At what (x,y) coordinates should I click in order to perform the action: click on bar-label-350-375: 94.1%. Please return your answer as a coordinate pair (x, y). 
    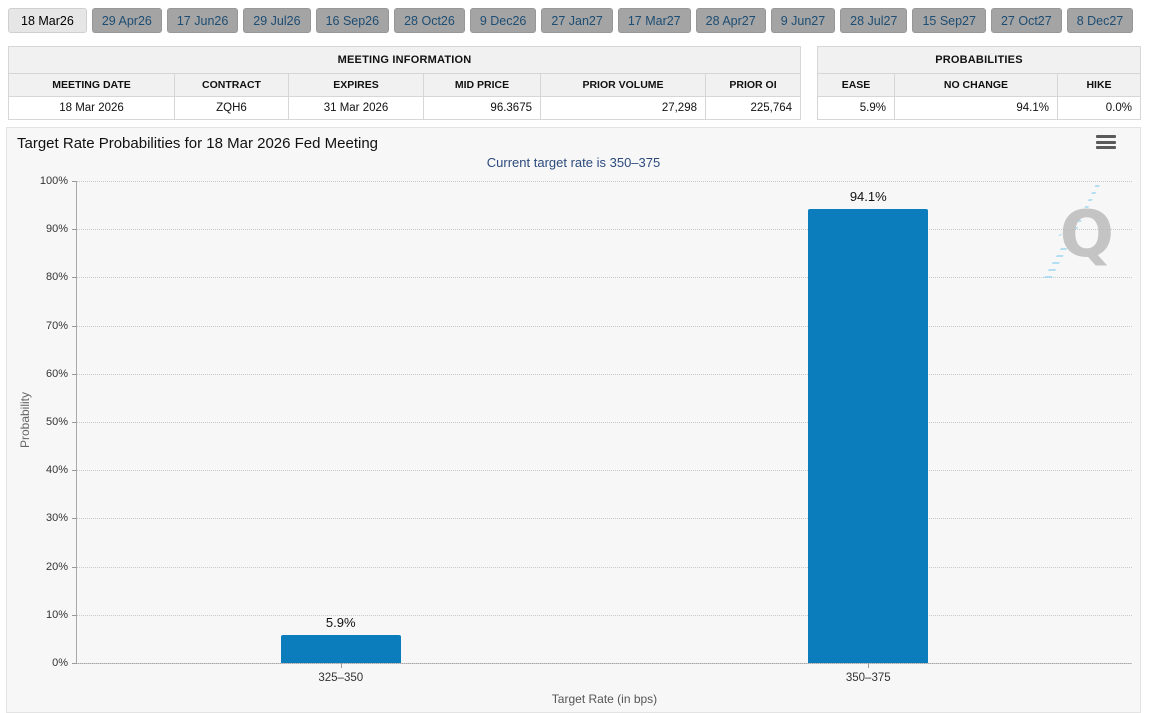
    Looking at the image, I should click on (868, 197).